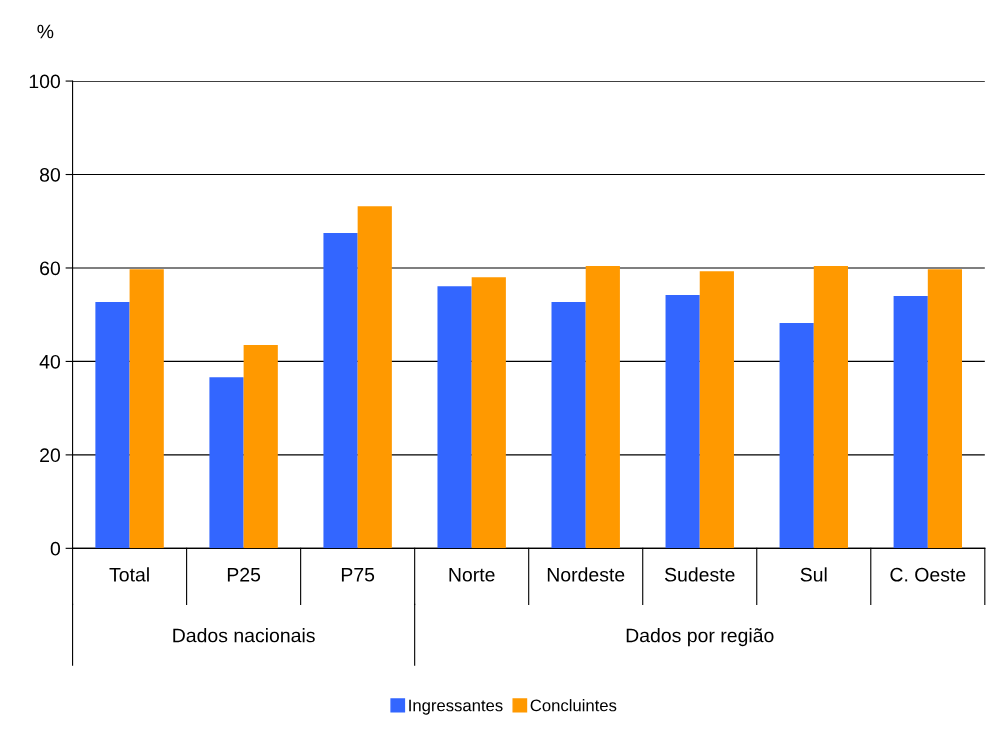  I want to click on y-tick-label: 80, so click(50, 174).